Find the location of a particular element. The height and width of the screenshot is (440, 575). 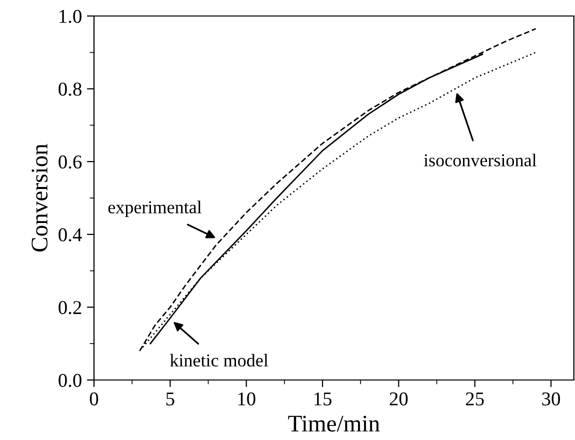

y-axis-title: Conversion is located at coordinates (40, 198).